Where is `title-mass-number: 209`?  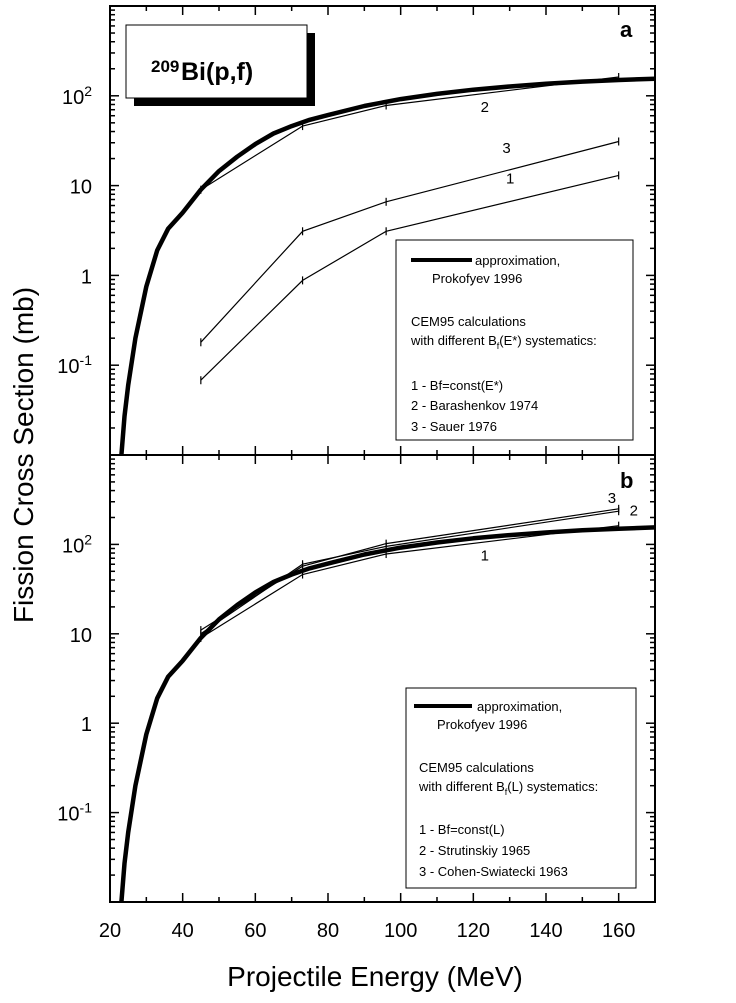 title-mass-number: 209 is located at coordinates (165, 66).